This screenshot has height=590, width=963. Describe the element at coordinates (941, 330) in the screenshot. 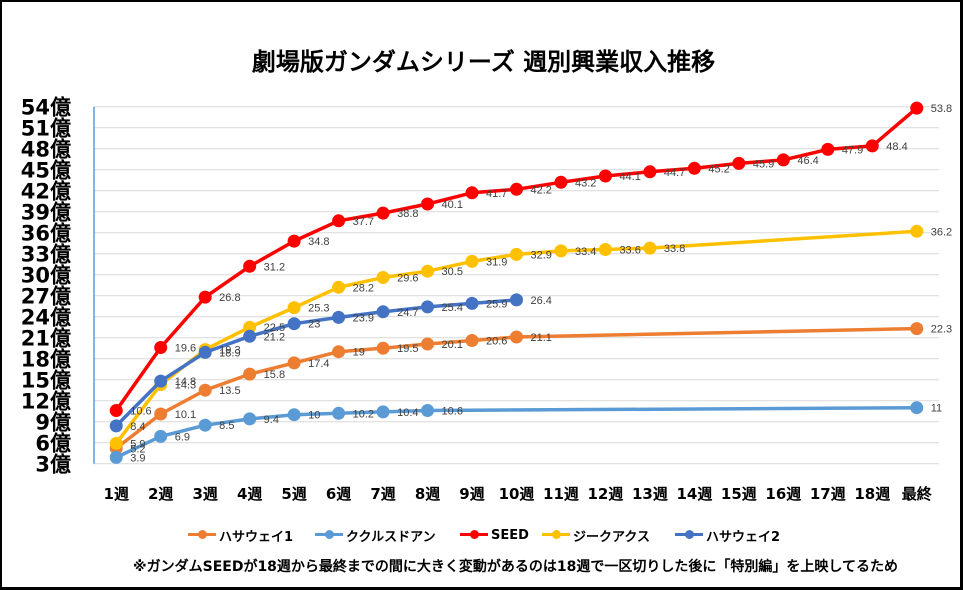

I see `data-label: 22.3` at that location.